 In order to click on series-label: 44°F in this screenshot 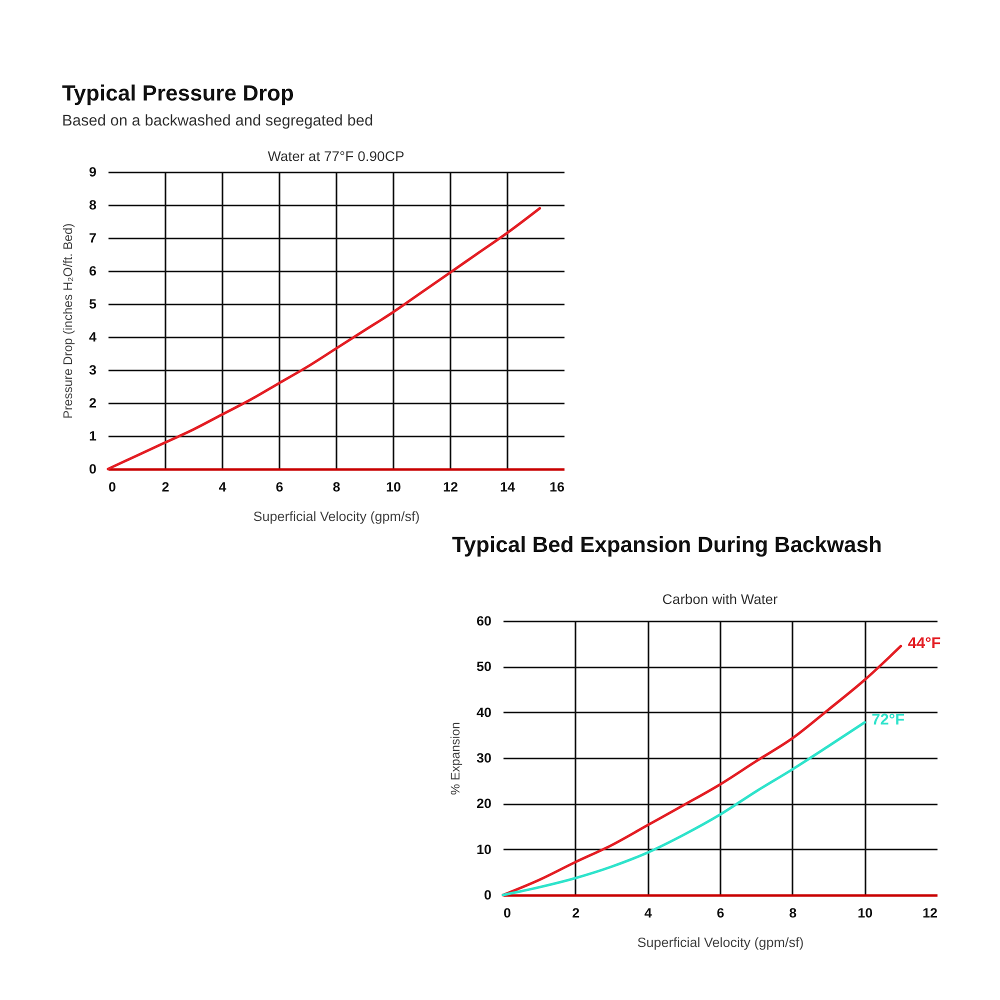, I will do `click(924, 643)`.